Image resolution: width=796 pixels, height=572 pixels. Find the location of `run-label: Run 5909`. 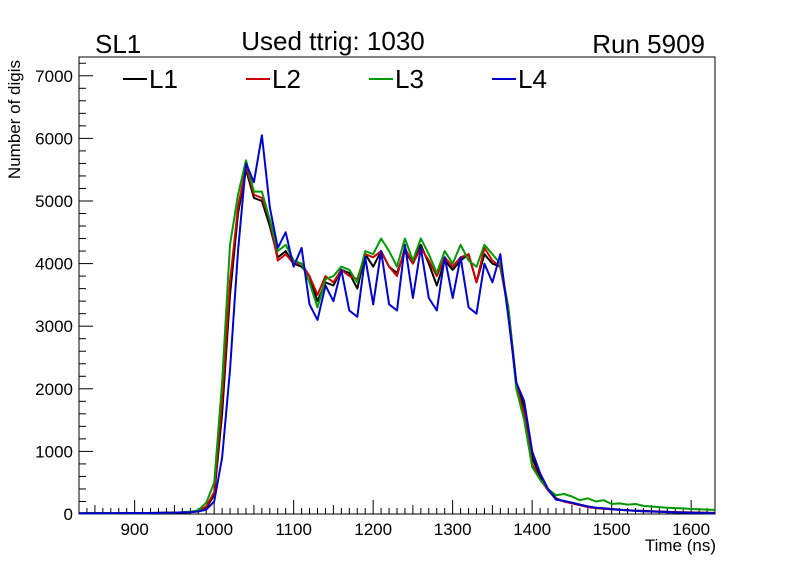

run-label: Run 5909 is located at coordinates (648, 44).